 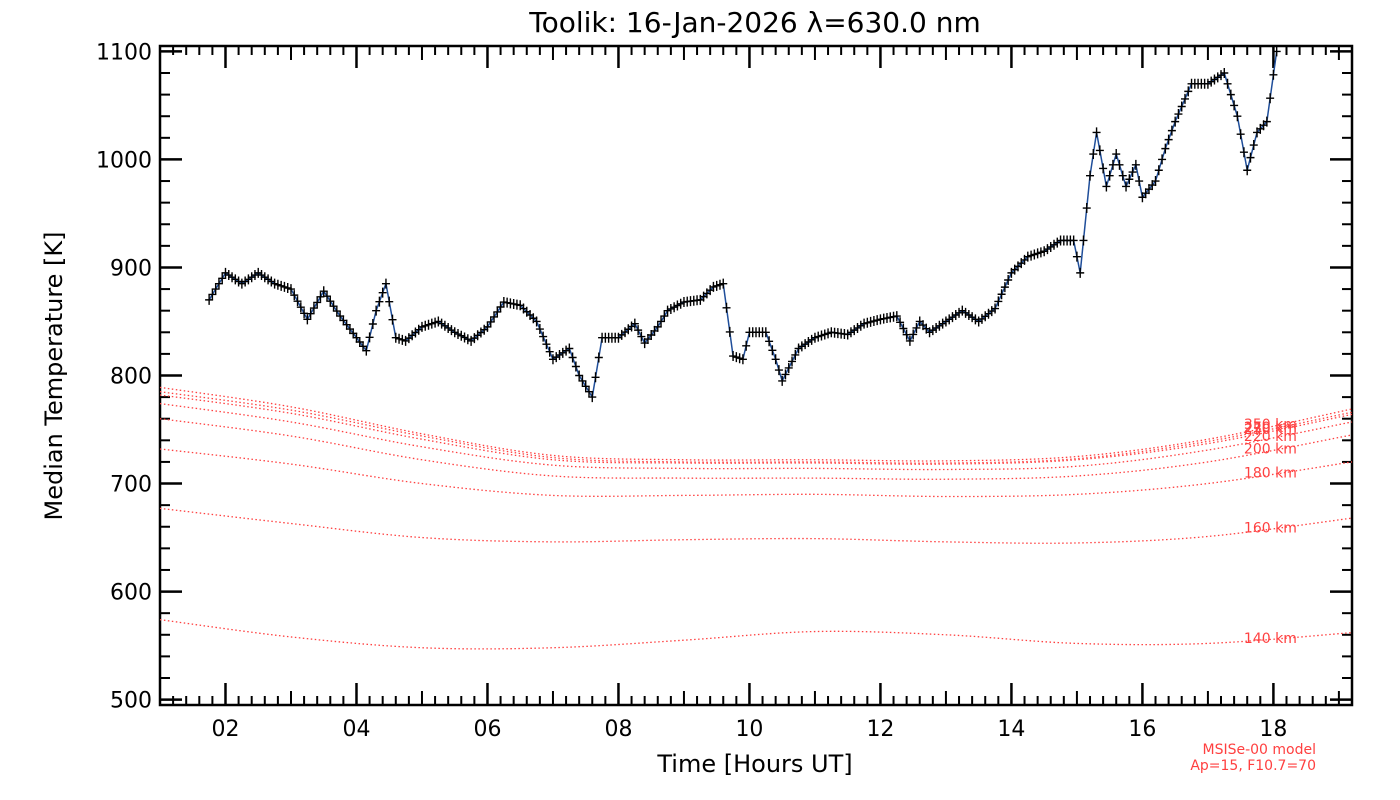 What do you see at coordinates (1270, 639) in the screenshot?
I see `model-curve-label: 140 km` at bounding box center [1270, 639].